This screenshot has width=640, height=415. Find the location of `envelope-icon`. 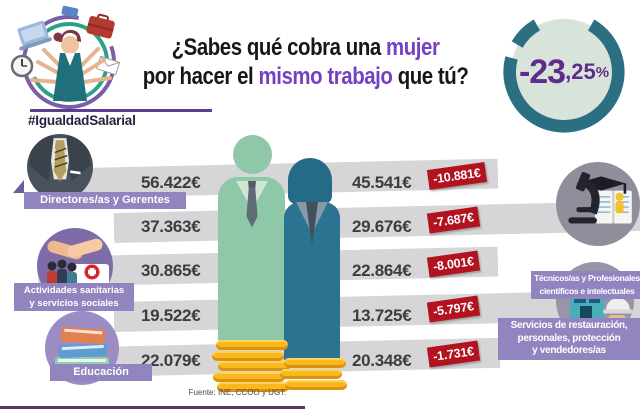

envelope-icon is located at coordinates (108, 65).